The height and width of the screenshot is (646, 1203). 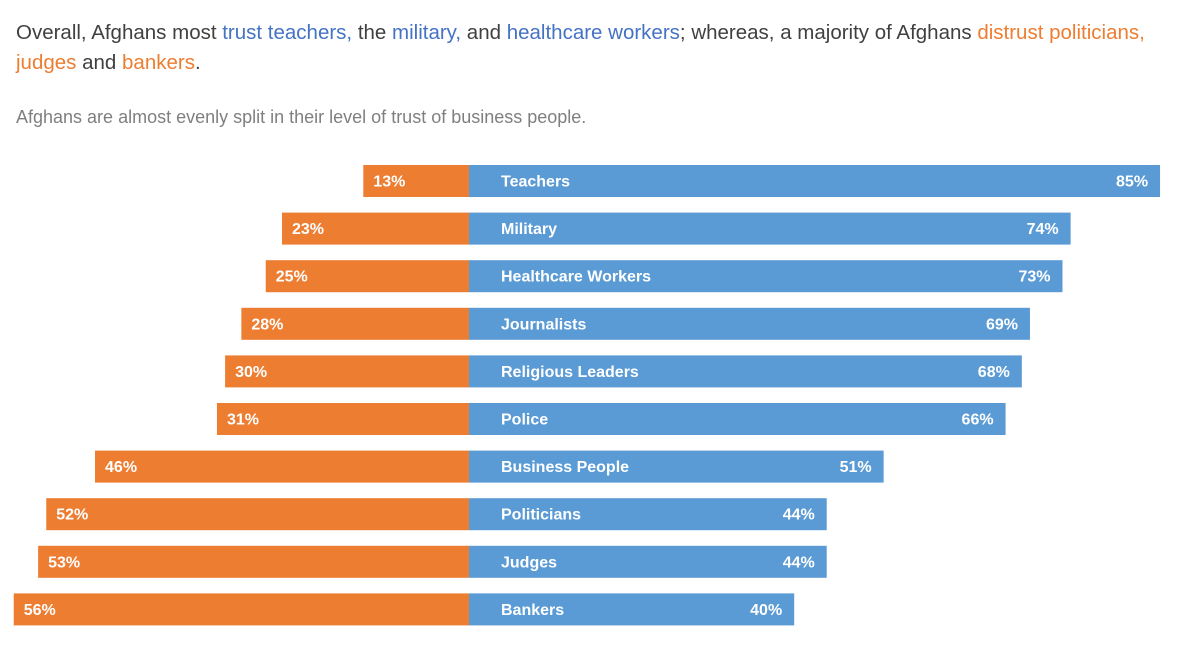 I want to click on trust-value-label: 68%, so click(x=994, y=372).